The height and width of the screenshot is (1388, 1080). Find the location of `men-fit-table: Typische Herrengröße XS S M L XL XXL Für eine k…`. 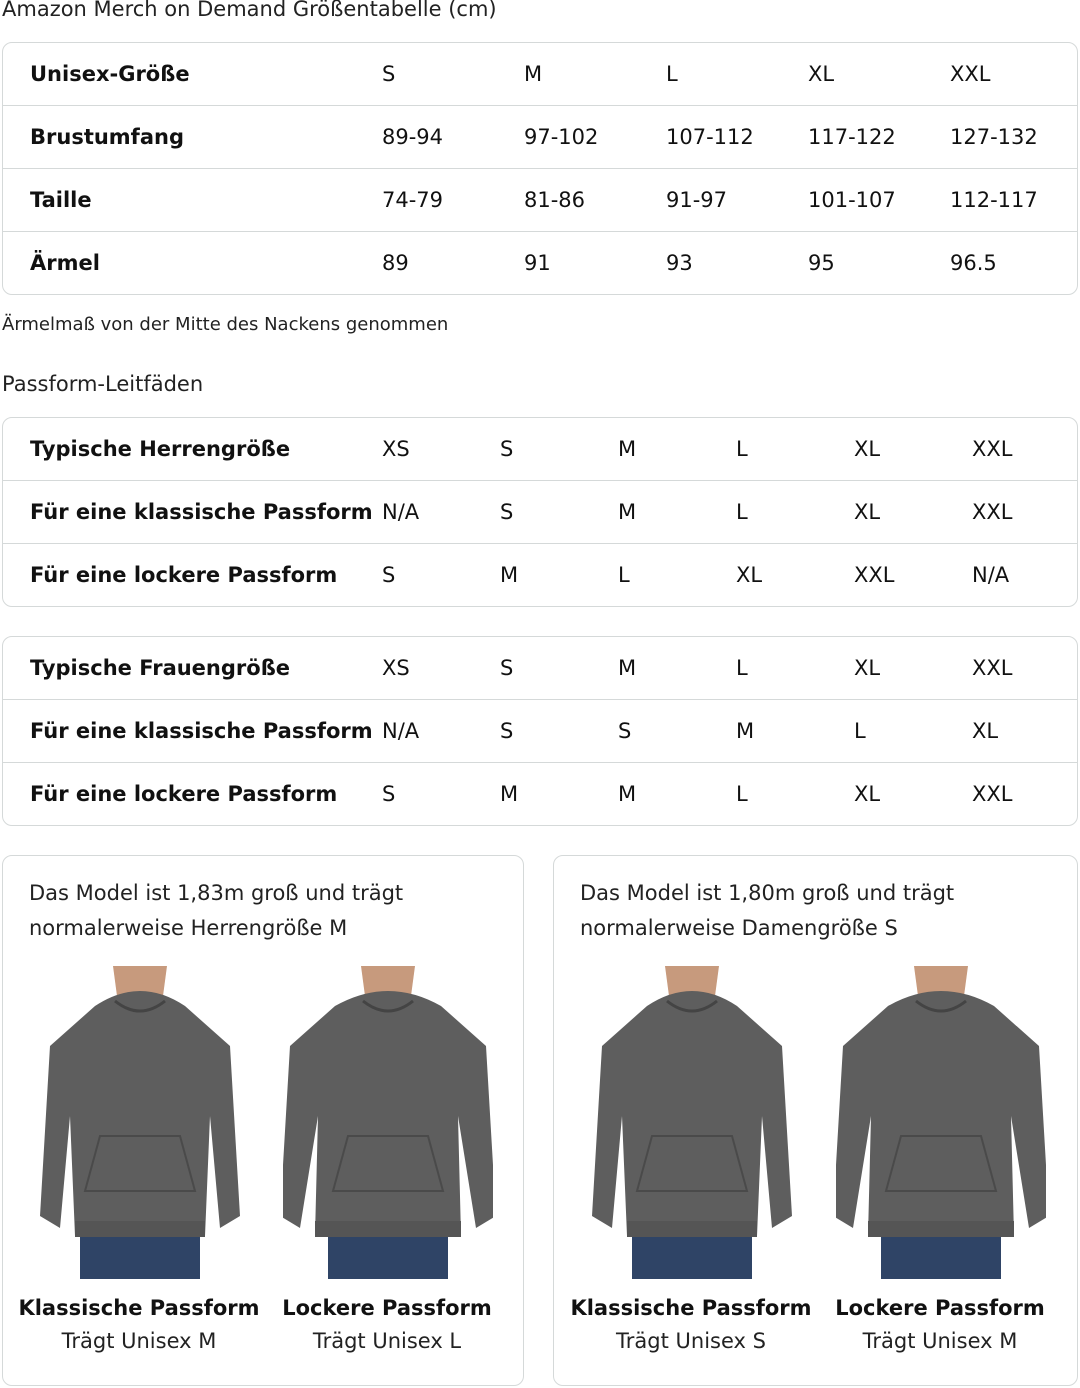

men-fit-table: Typische Herrengröße XS S M L XL XXL Für eine k… is located at coordinates (540, 512).